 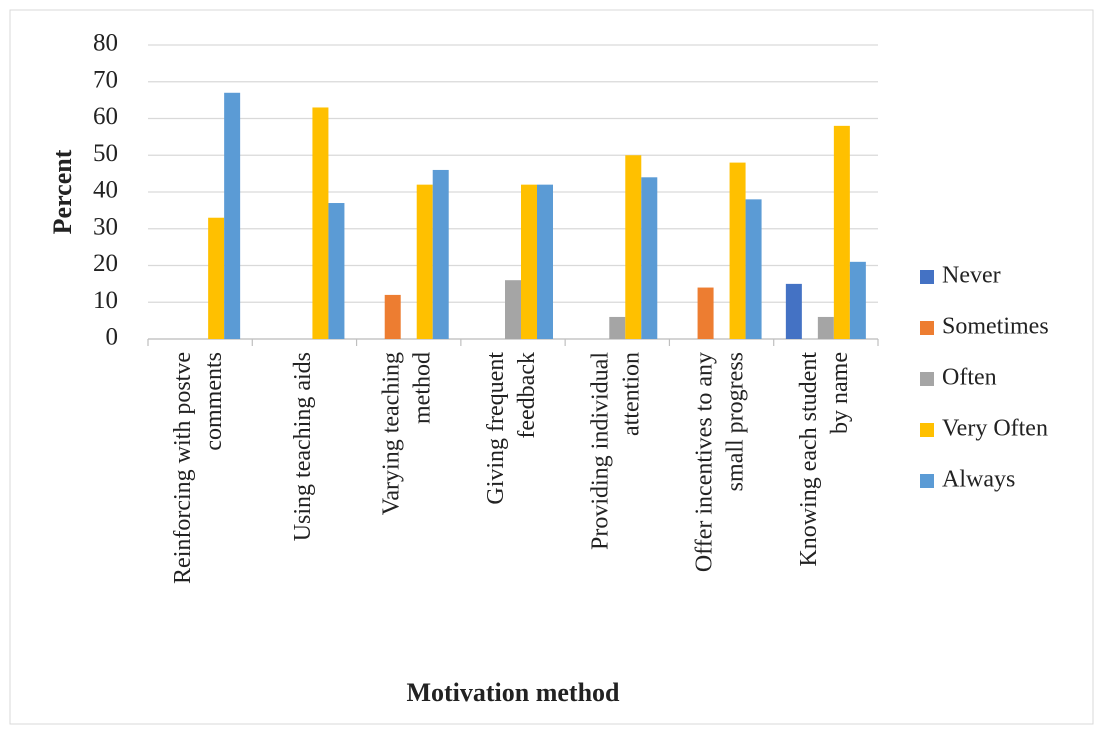 I want to click on x-tick-label: by name, so click(x=840, y=393).